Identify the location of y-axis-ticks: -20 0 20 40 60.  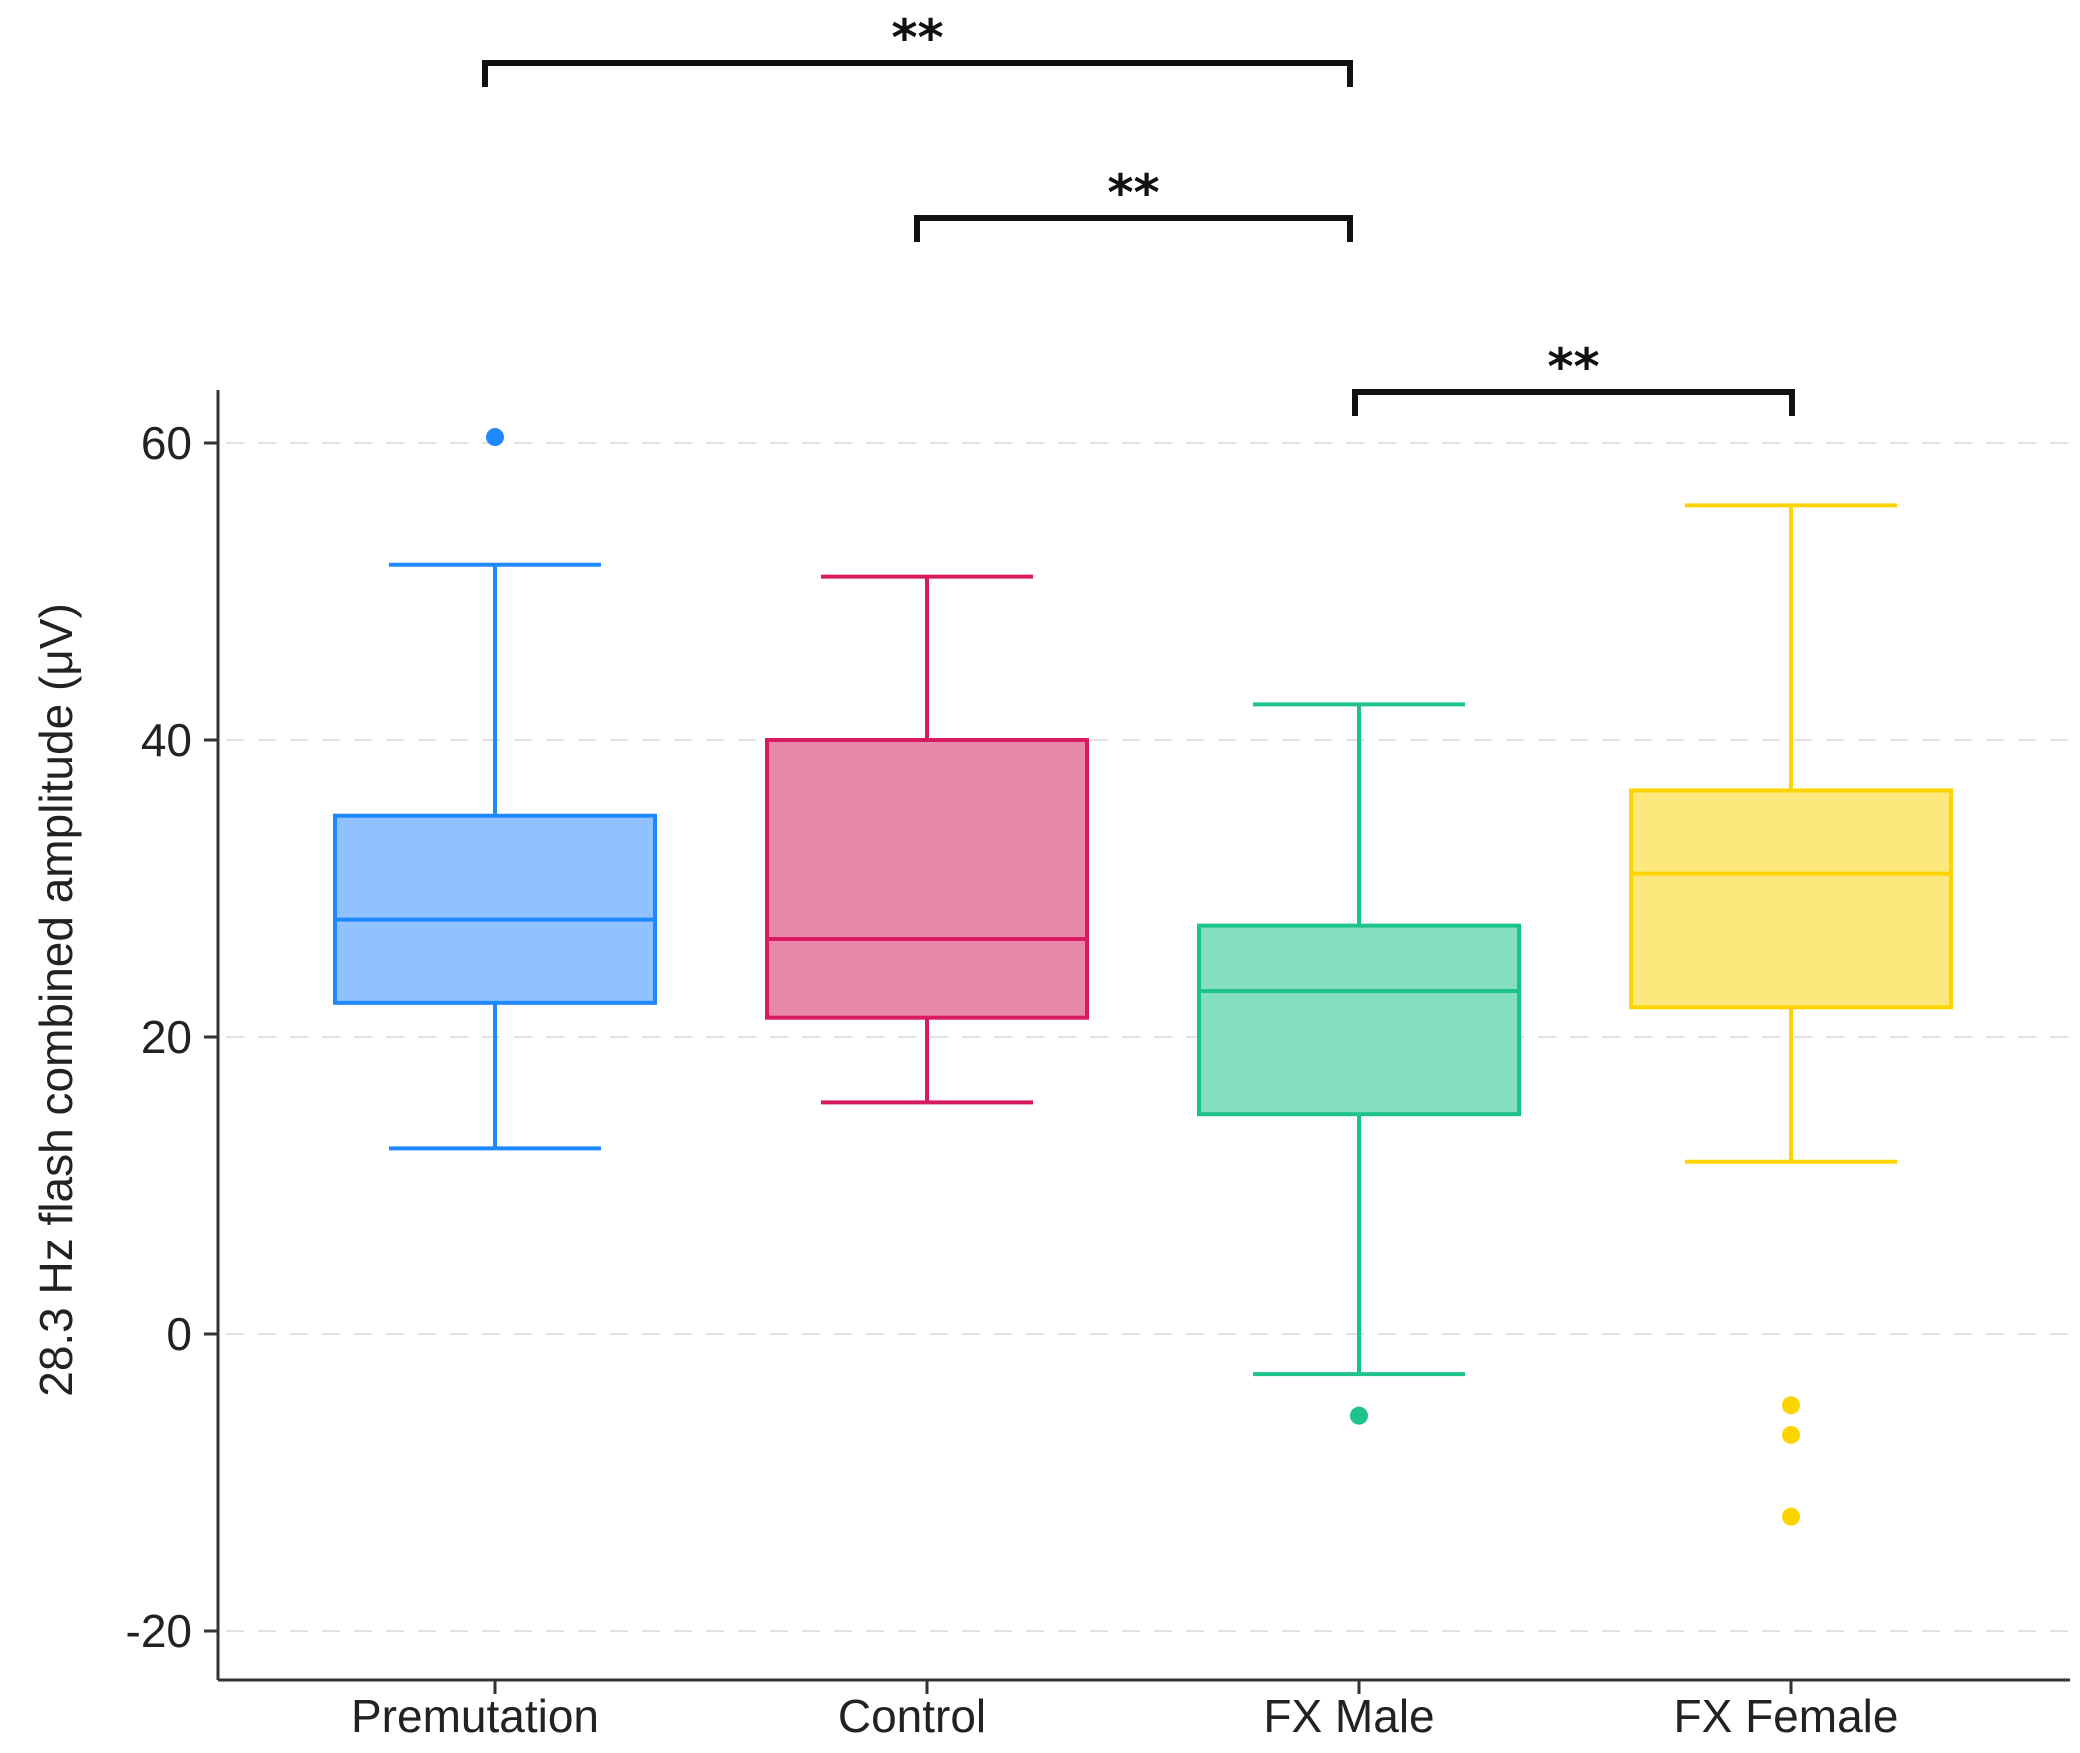
(172, 1037).